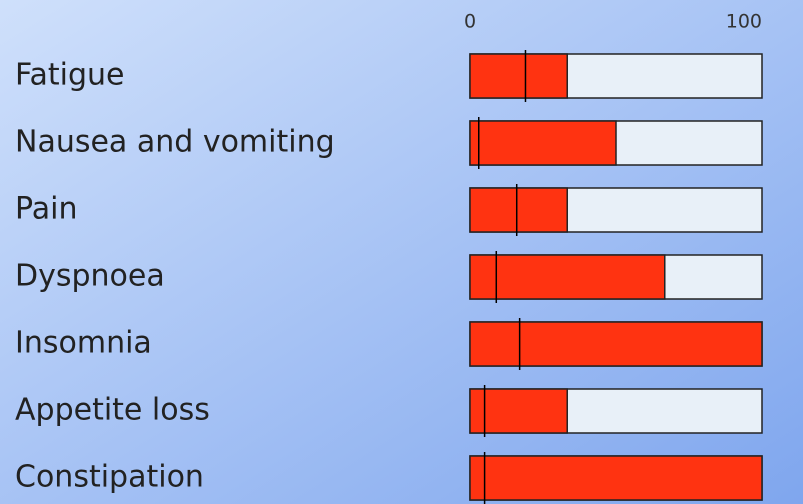  Describe the element at coordinates (470, 22) in the screenshot. I see `x-tick-label: 0` at that location.